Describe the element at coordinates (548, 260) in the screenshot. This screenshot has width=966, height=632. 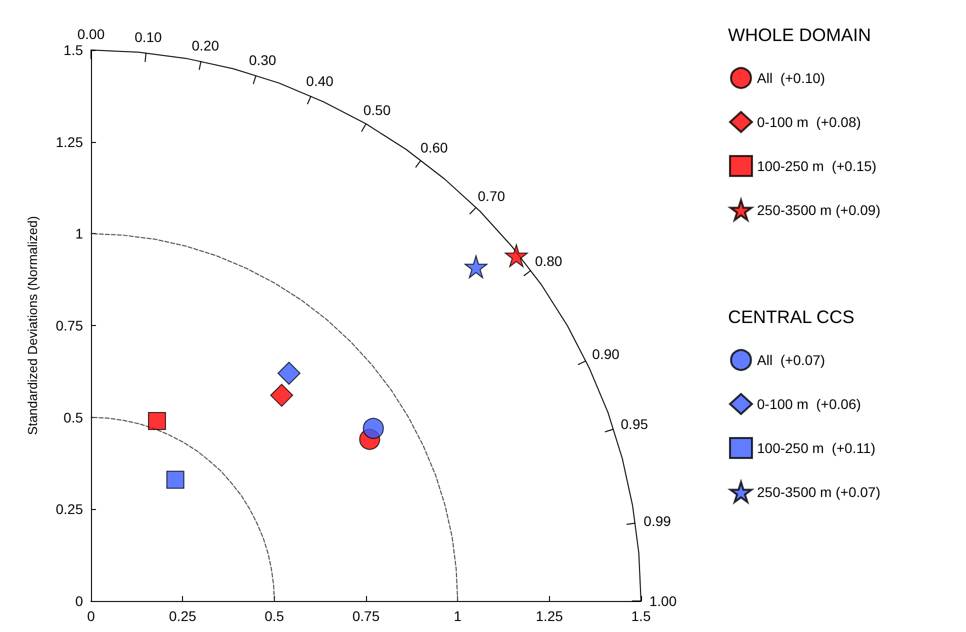
I see `annotation: 0.80` at that location.